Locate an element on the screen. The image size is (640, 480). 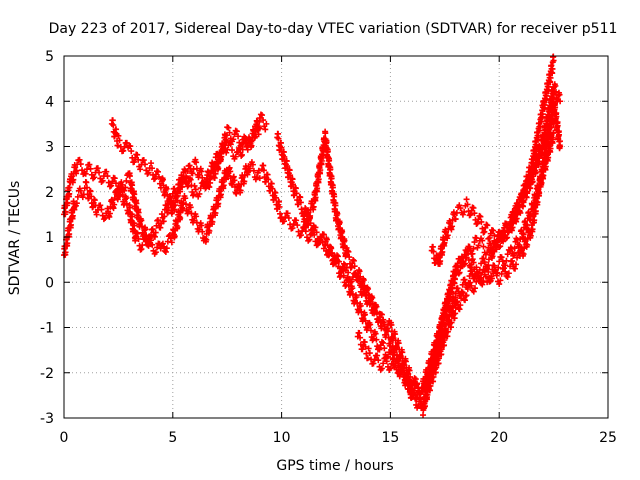
y-axis-label: SDTVAR / TECUs is located at coordinates (15, 238).